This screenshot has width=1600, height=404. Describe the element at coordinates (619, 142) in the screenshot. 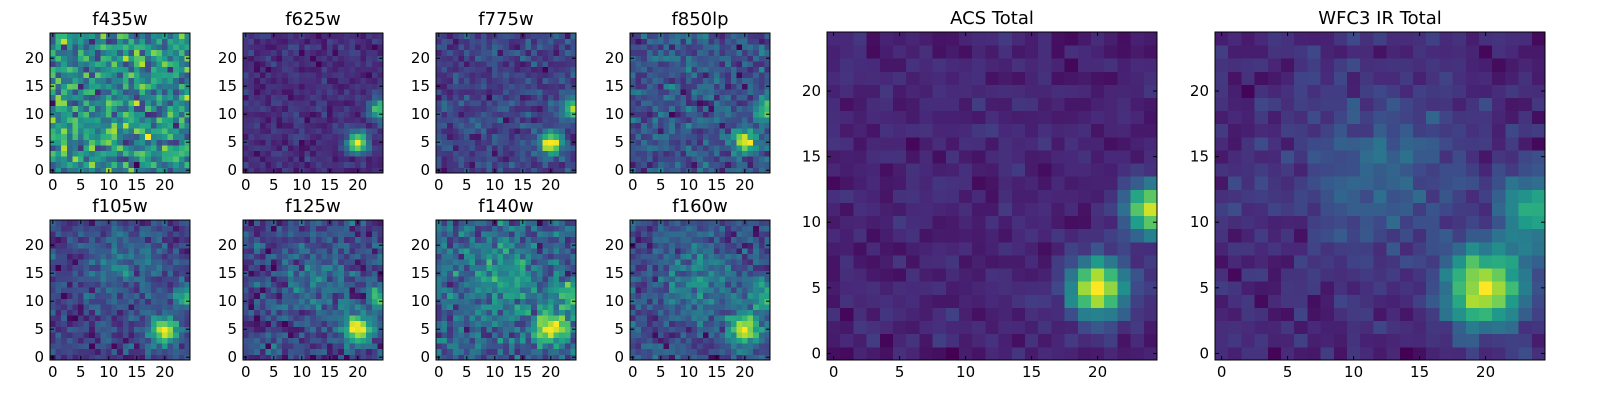

I see `y-tick-label: 5` at that location.